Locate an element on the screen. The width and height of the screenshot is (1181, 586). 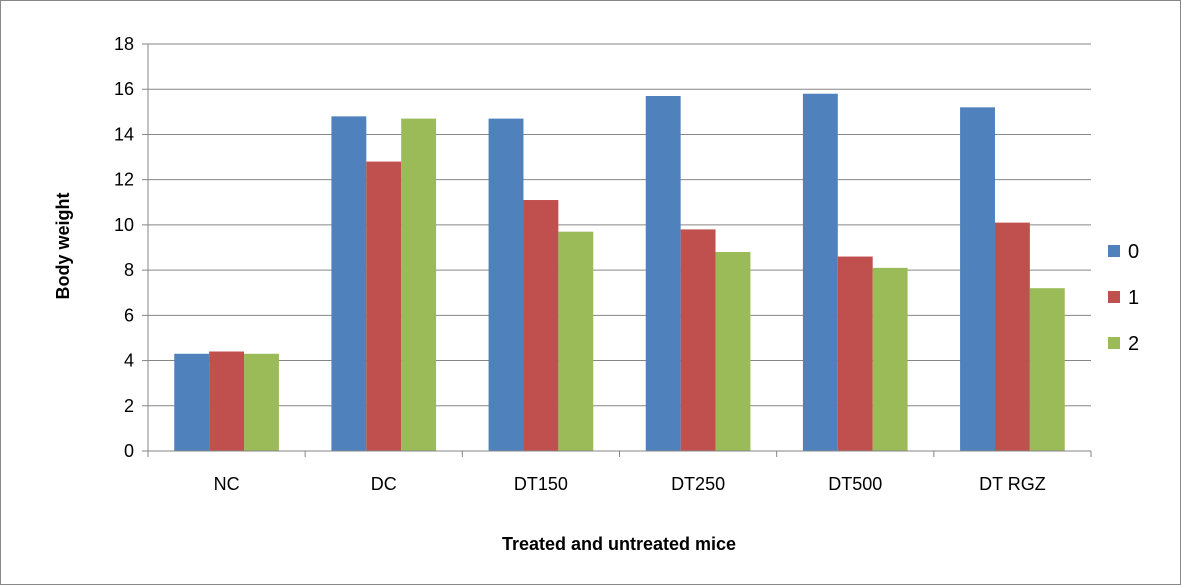
y-tick-label: 14 is located at coordinates (124, 134).